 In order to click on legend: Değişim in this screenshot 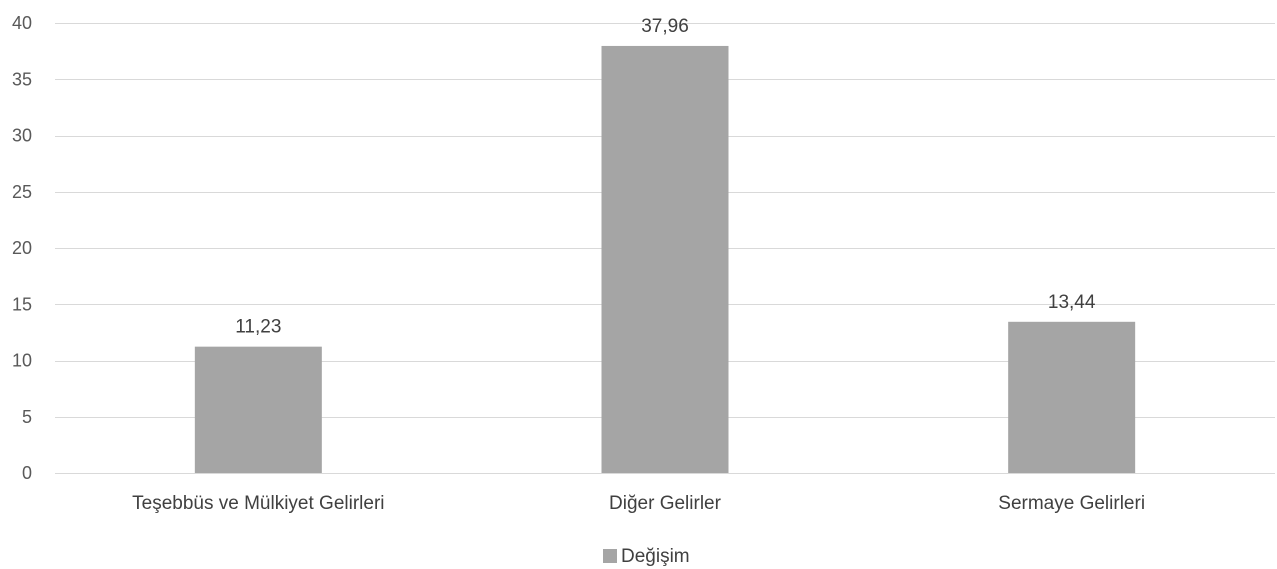, I will do `click(646, 556)`.